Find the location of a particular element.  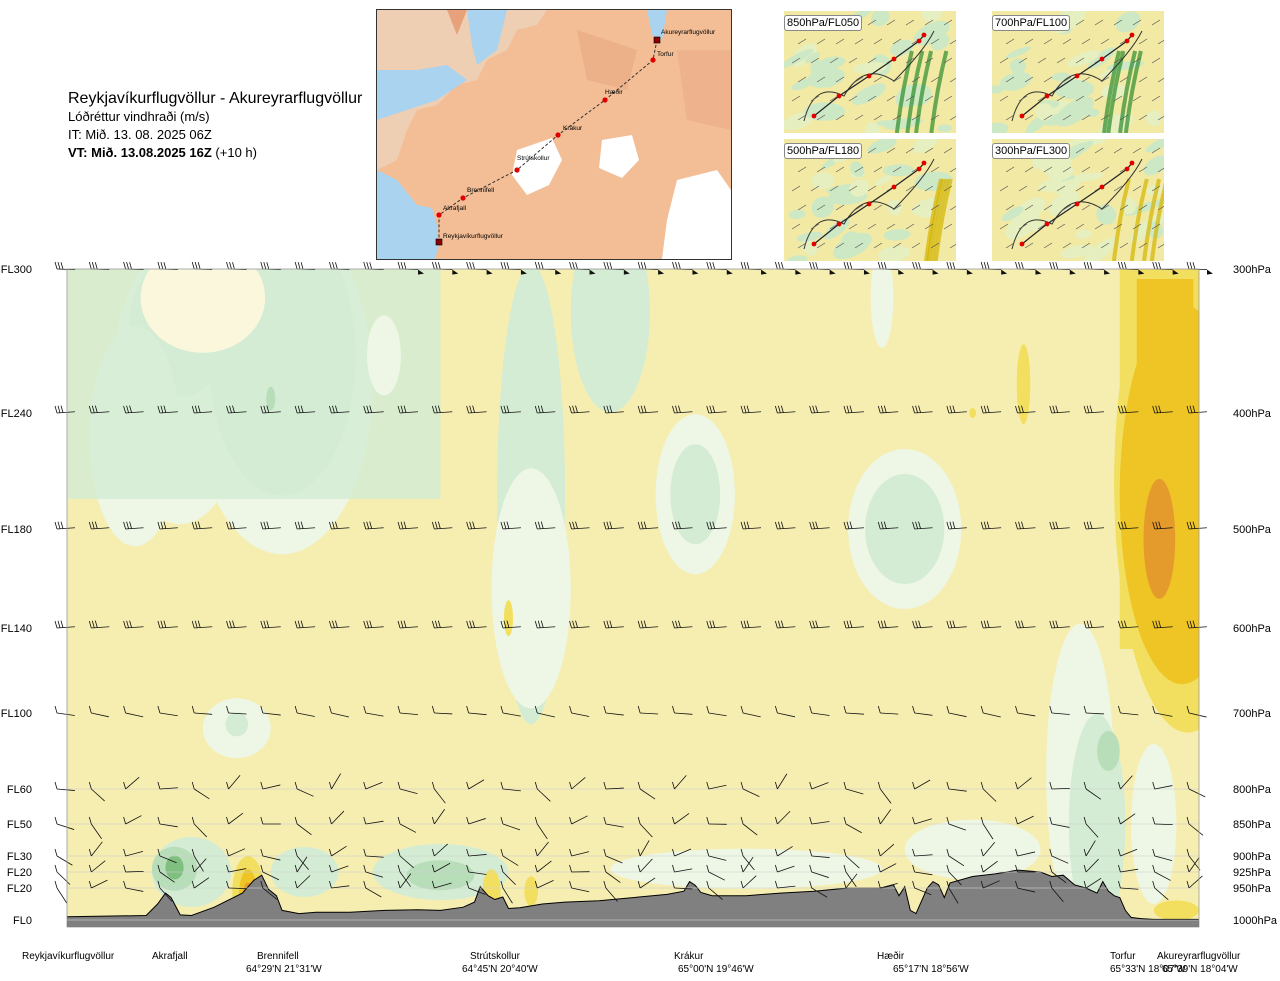

right-axis-label: 700hPa is located at coordinates (1252, 714).